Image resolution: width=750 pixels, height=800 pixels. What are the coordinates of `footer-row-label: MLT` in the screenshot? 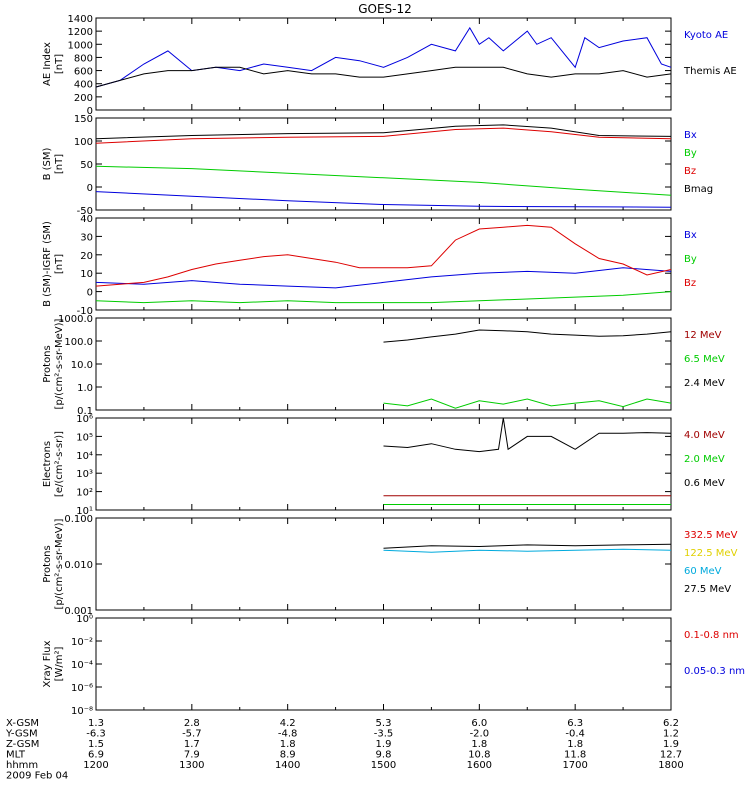 It's located at (16, 755).